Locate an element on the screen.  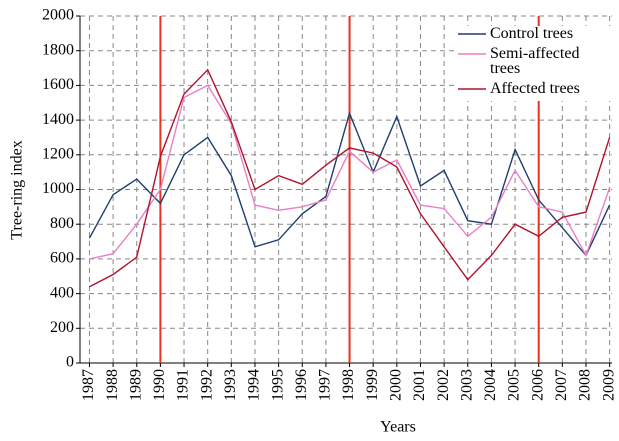
x-tick-label: 2006 is located at coordinates (537, 385).